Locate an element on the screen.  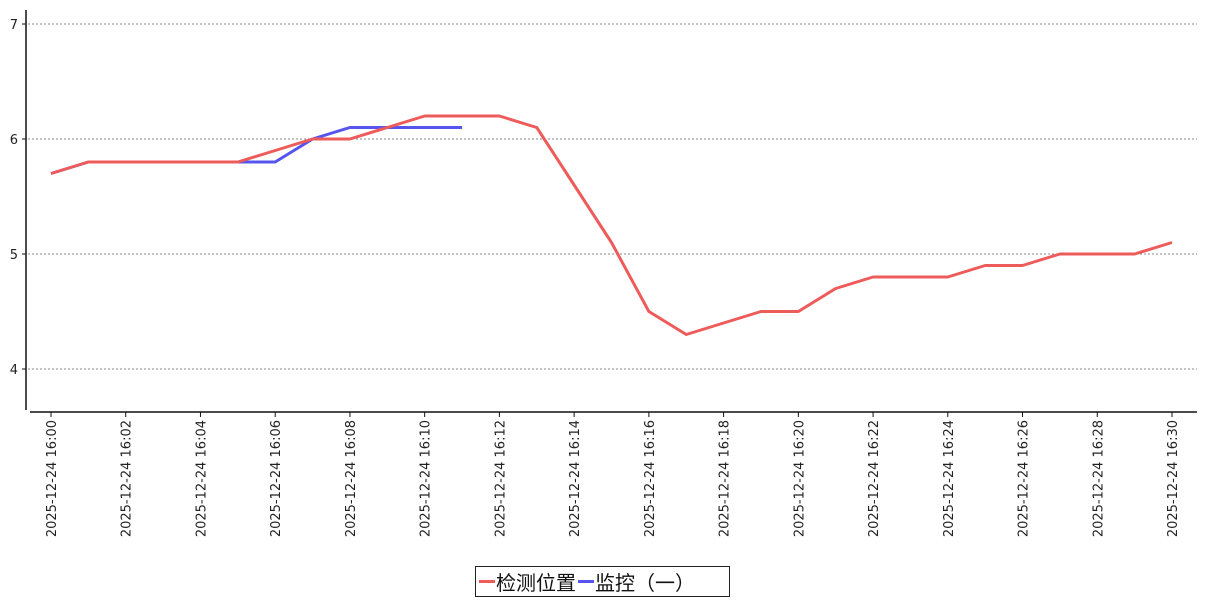
x-tick-label: 2025-12-24 16:16 is located at coordinates (650, 478).